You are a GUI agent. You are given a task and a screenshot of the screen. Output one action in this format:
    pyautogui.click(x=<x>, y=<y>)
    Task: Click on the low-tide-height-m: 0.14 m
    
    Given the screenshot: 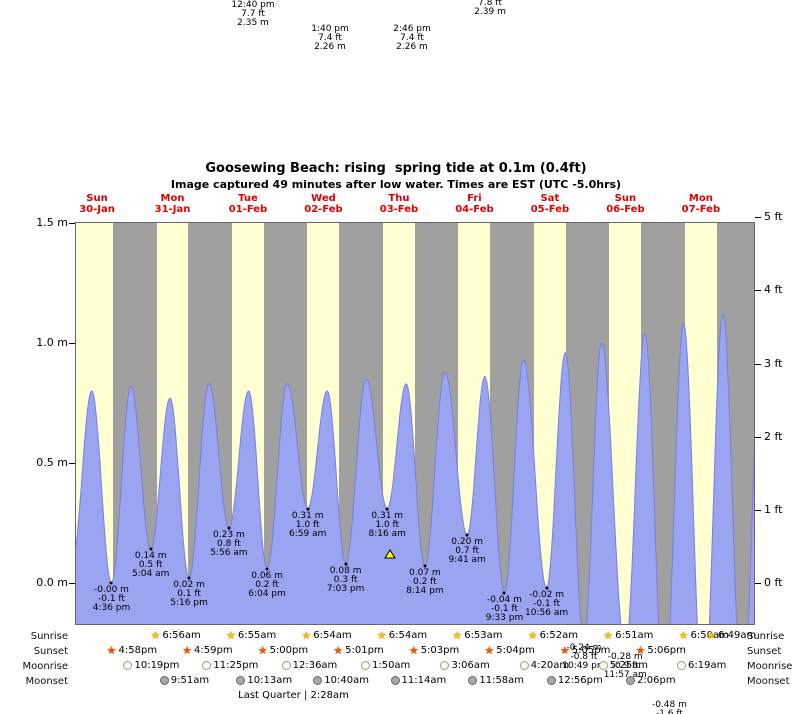 What is the action you would take?
    pyautogui.click(x=150, y=556)
    